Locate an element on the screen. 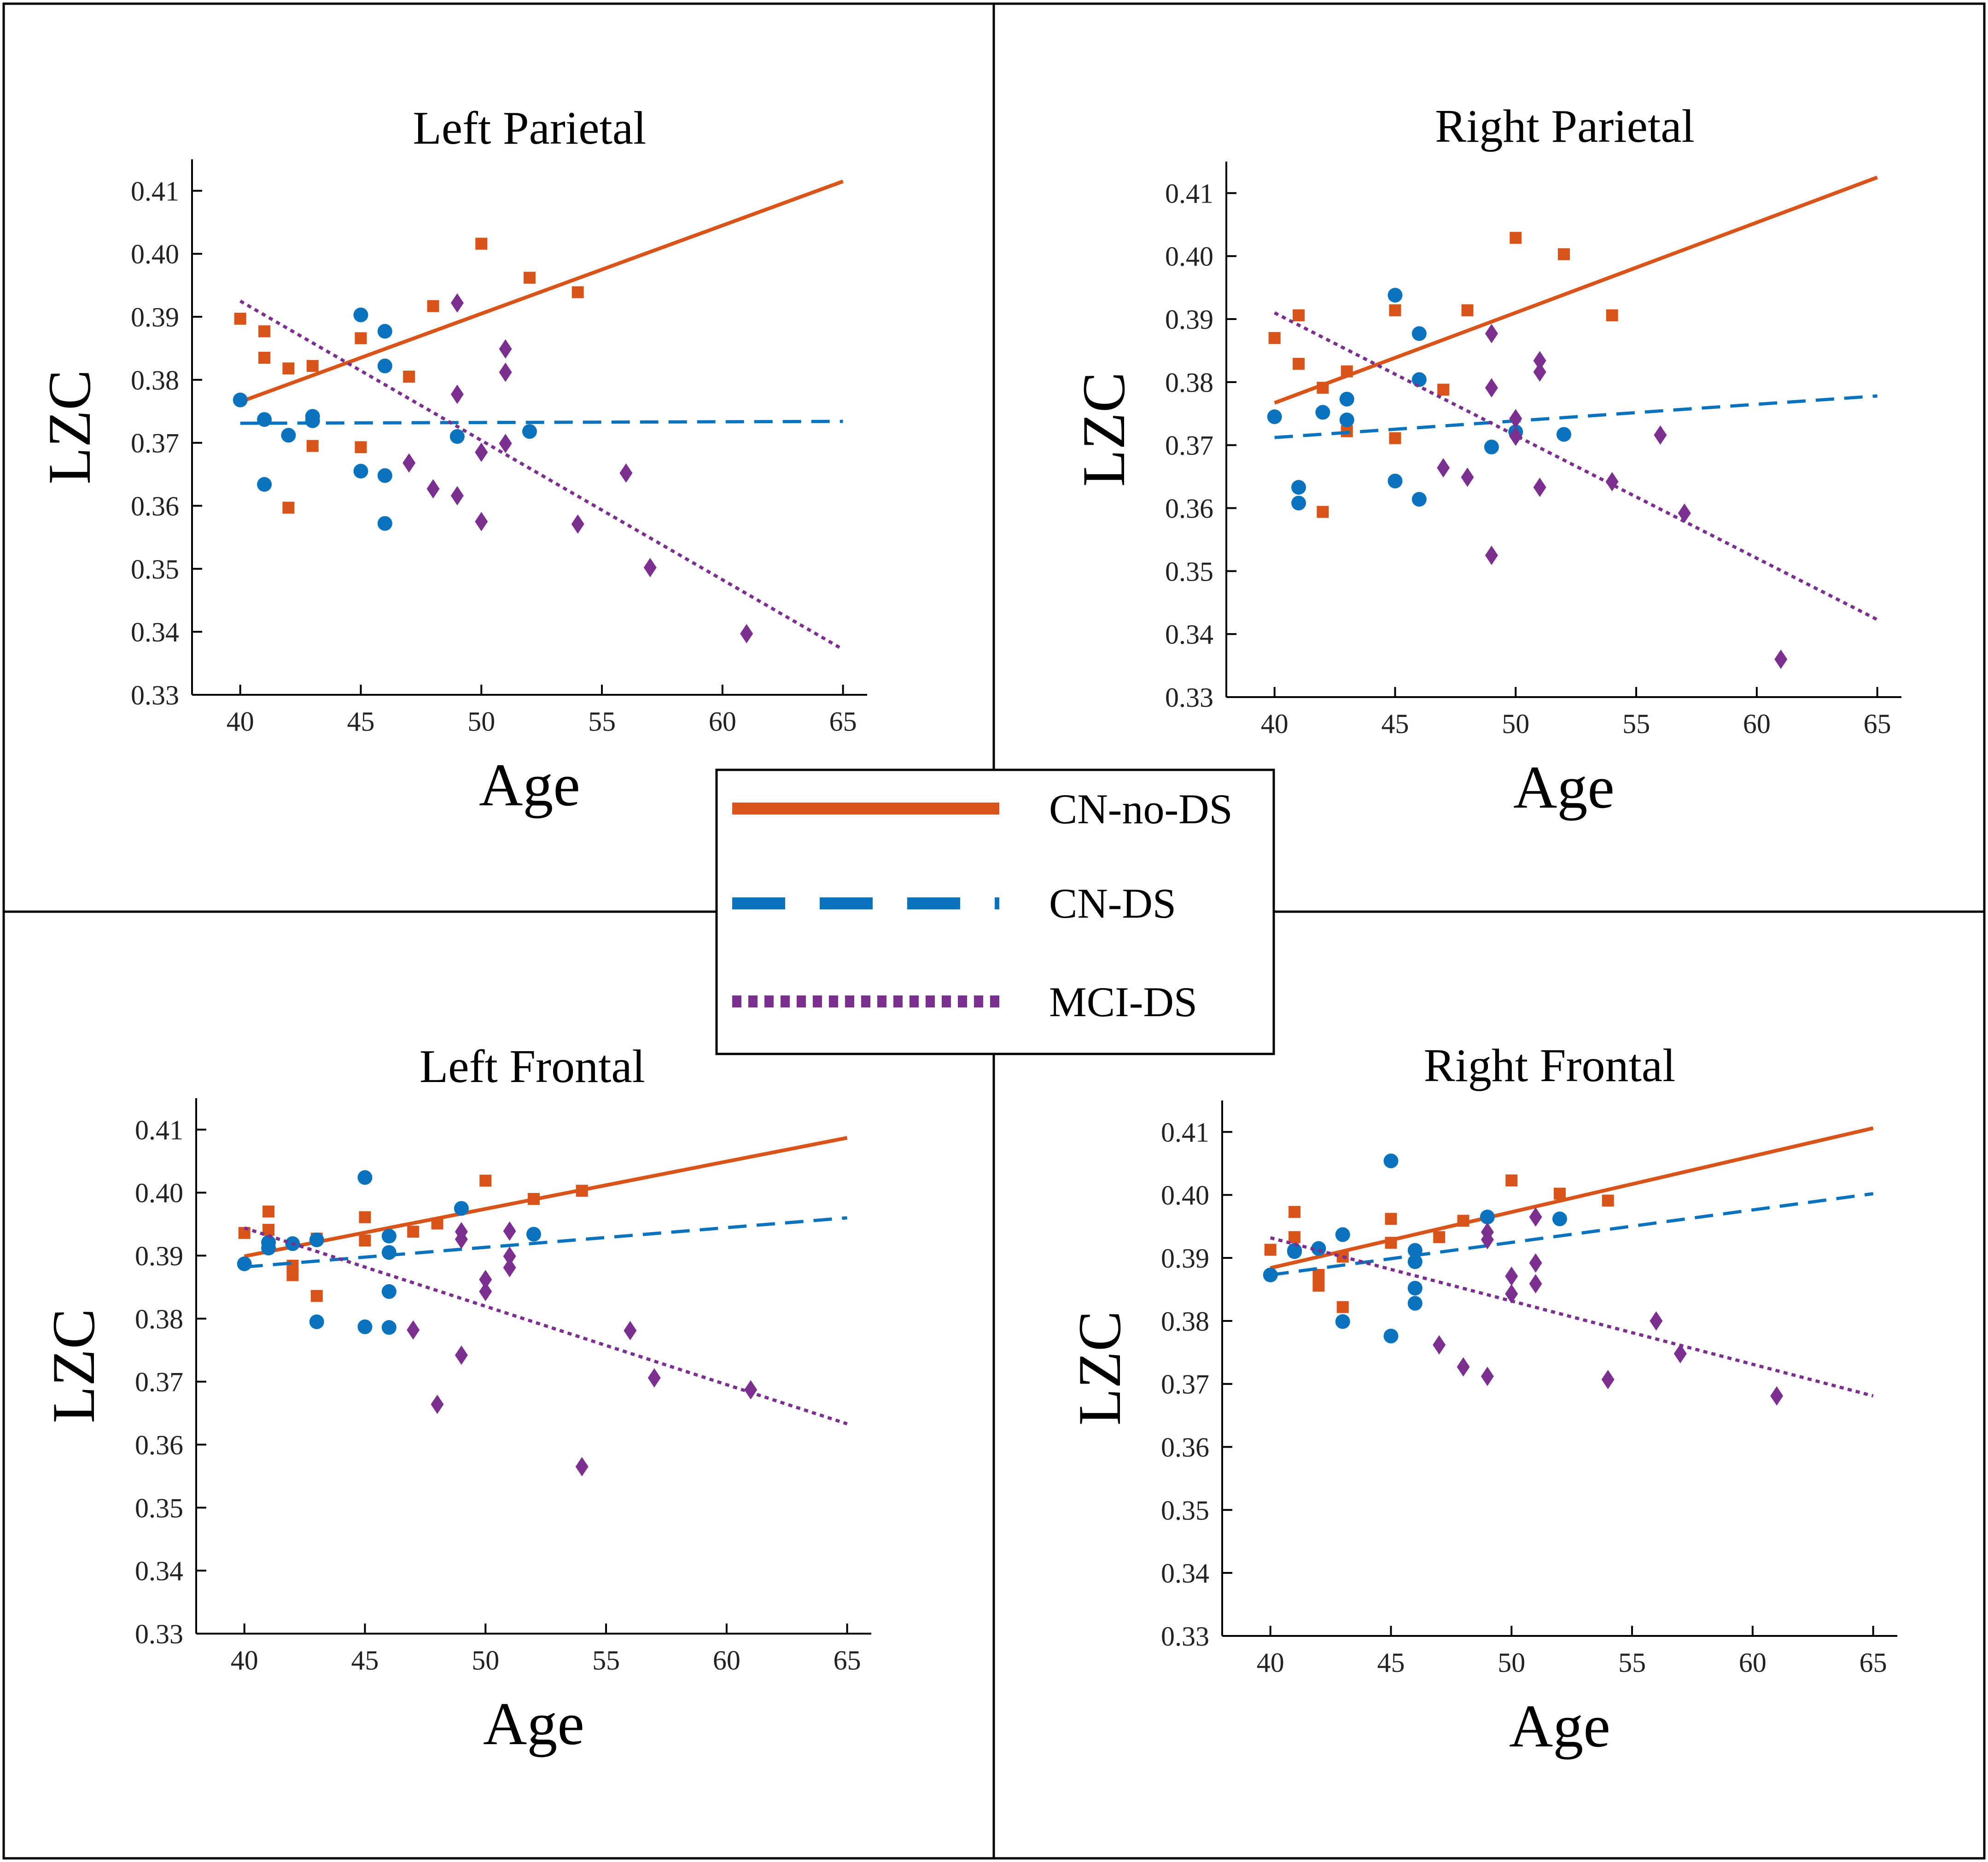 Image resolution: width=1988 pixels, height=1862 pixels. right-parietal-y-tick-label: 0.41 is located at coordinates (1189, 193).